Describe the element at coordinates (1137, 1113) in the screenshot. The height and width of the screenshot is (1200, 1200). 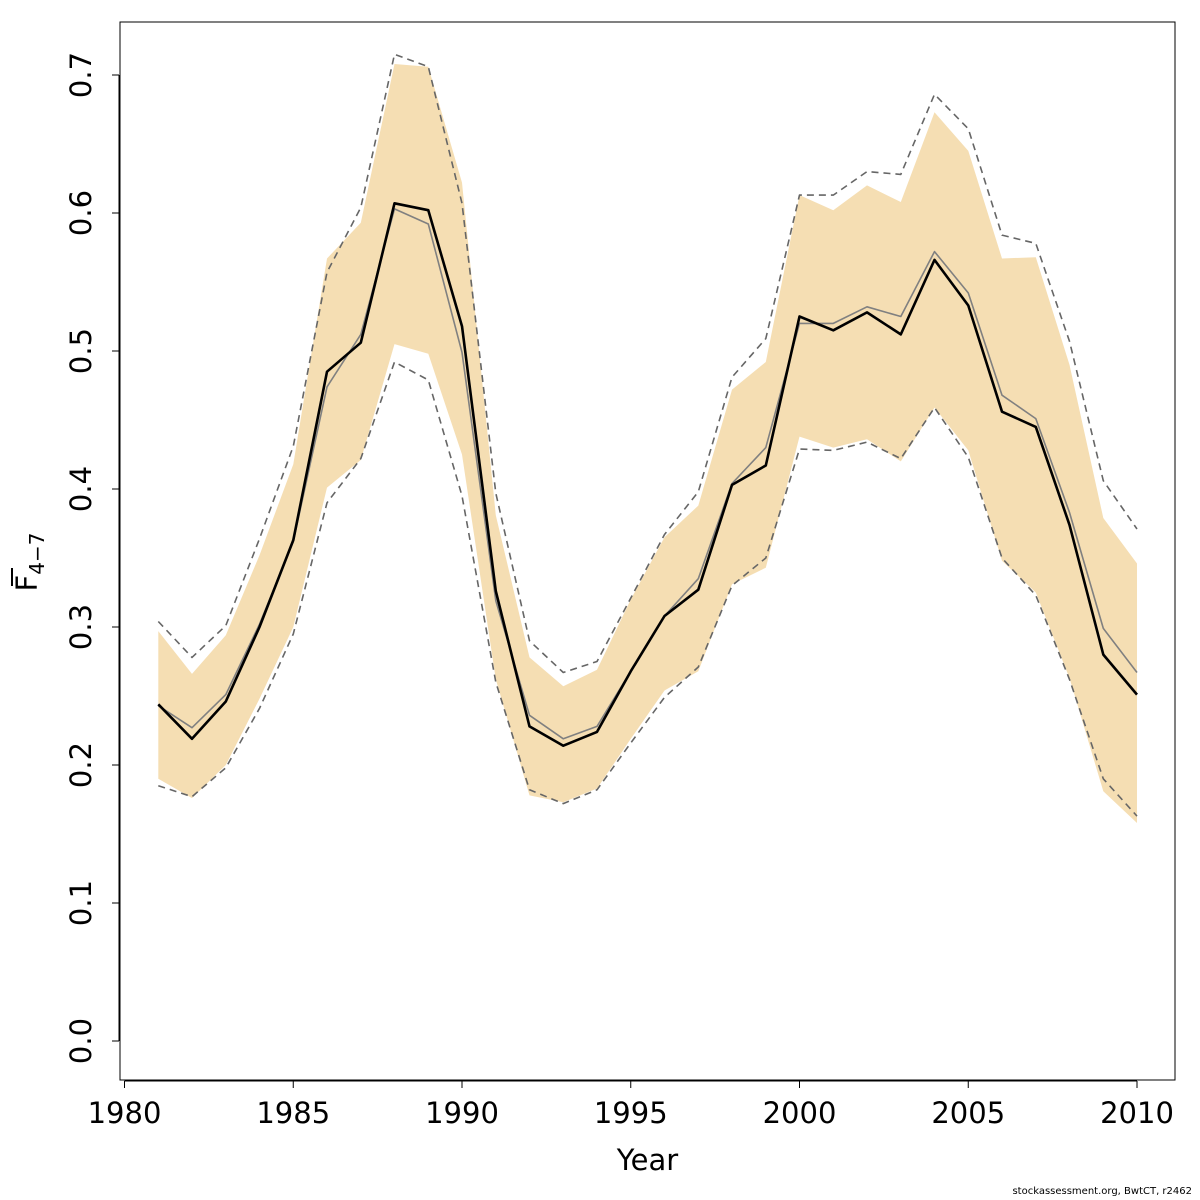
I see `x-tick-label: 2010` at that location.